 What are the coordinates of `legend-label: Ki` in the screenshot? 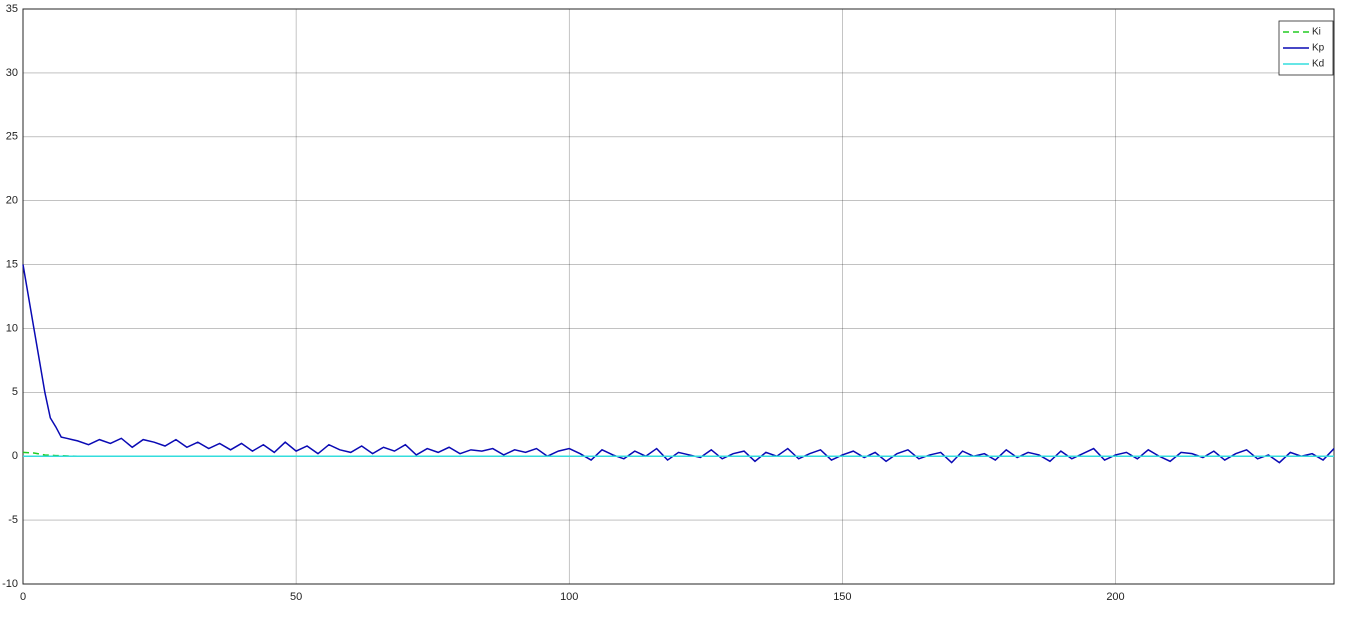 It's located at (1316, 32).